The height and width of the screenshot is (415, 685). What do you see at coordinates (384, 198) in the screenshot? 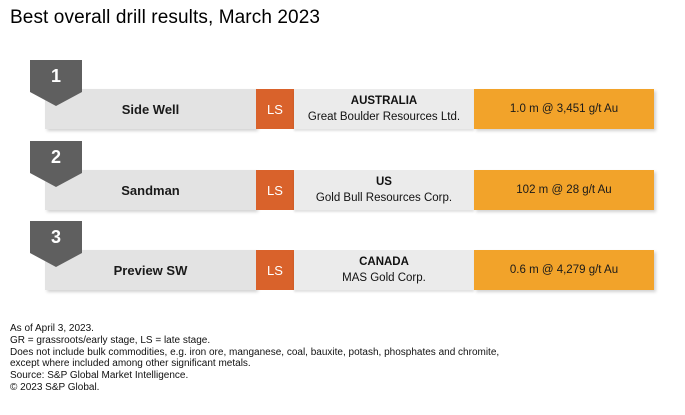
I see `company-name: Gold Bull Resources Corp.` at bounding box center [384, 198].